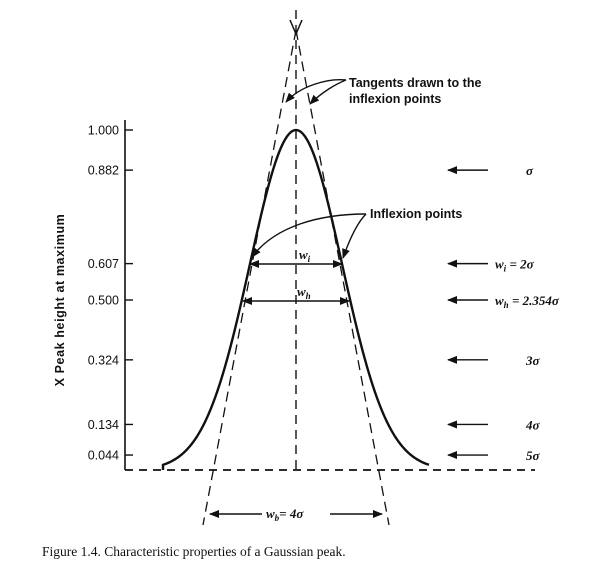 The width and height of the screenshot is (602, 575). Describe the element at coordinates (533, 360) in the screenshot. I see `right-label: 3σ` at that location.